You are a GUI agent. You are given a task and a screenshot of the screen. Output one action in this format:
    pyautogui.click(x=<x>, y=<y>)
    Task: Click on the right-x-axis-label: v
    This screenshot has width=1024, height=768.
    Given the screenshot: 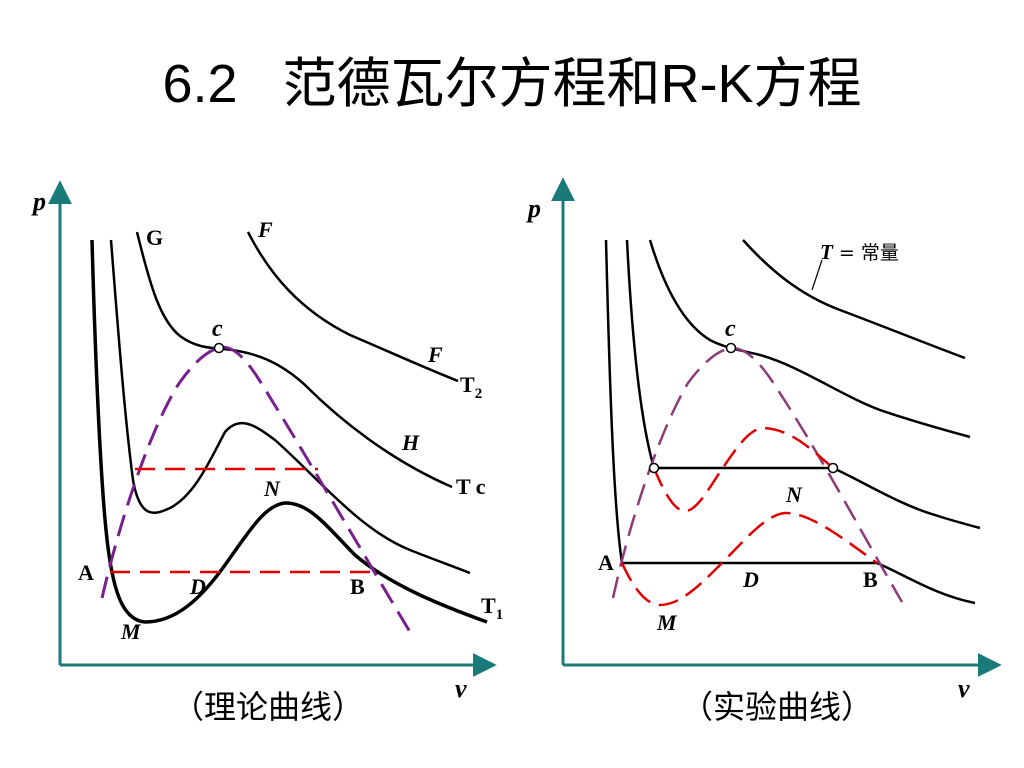 What is the action you would take?
    pyautogui.click(x=964, y=688)
    